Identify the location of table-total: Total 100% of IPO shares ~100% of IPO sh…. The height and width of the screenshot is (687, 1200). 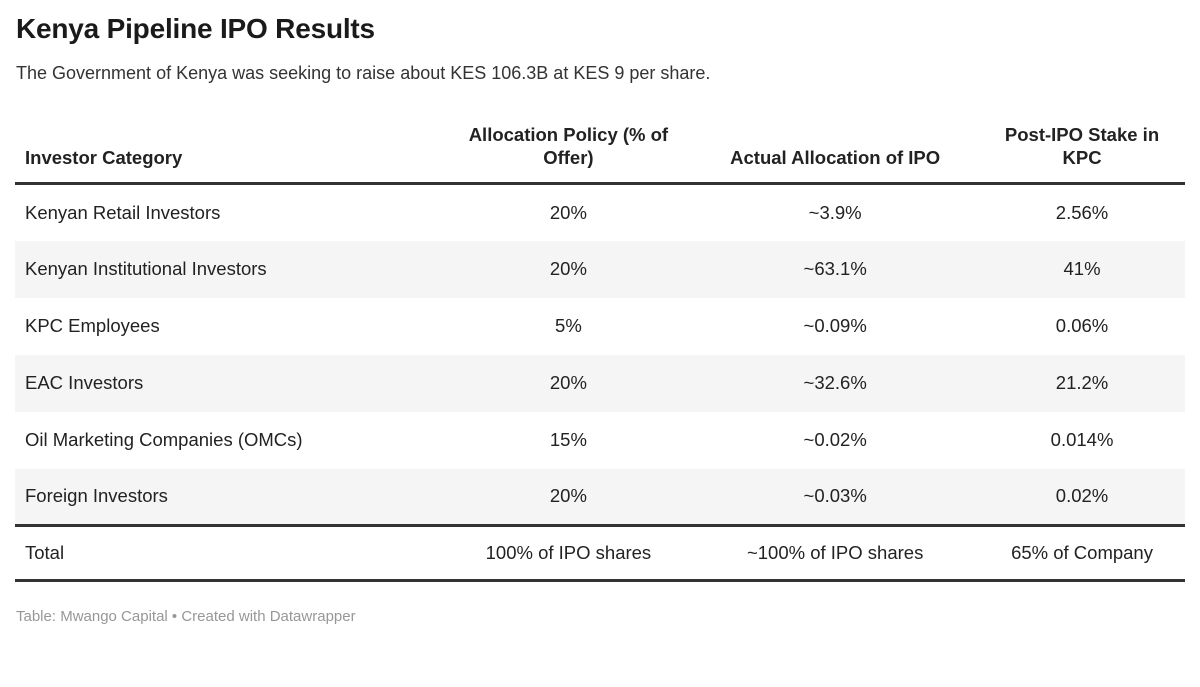
(600, 553).